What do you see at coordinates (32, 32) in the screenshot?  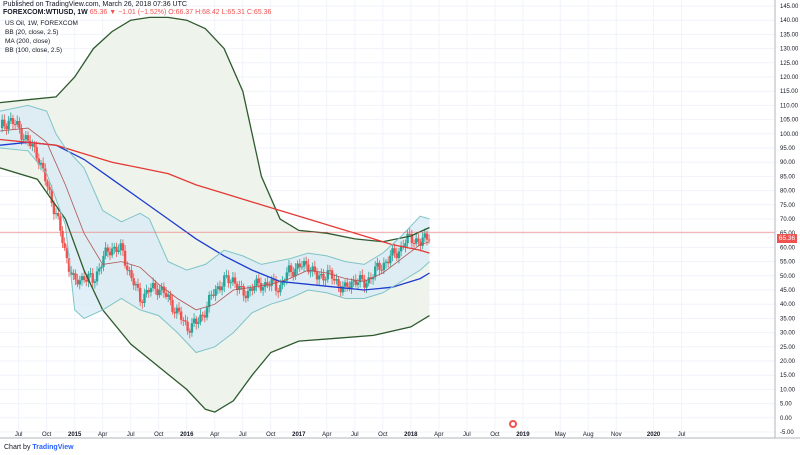 I see `bb20-legend: BB (20, close, 2.5)` at bounding box center [32, 32].